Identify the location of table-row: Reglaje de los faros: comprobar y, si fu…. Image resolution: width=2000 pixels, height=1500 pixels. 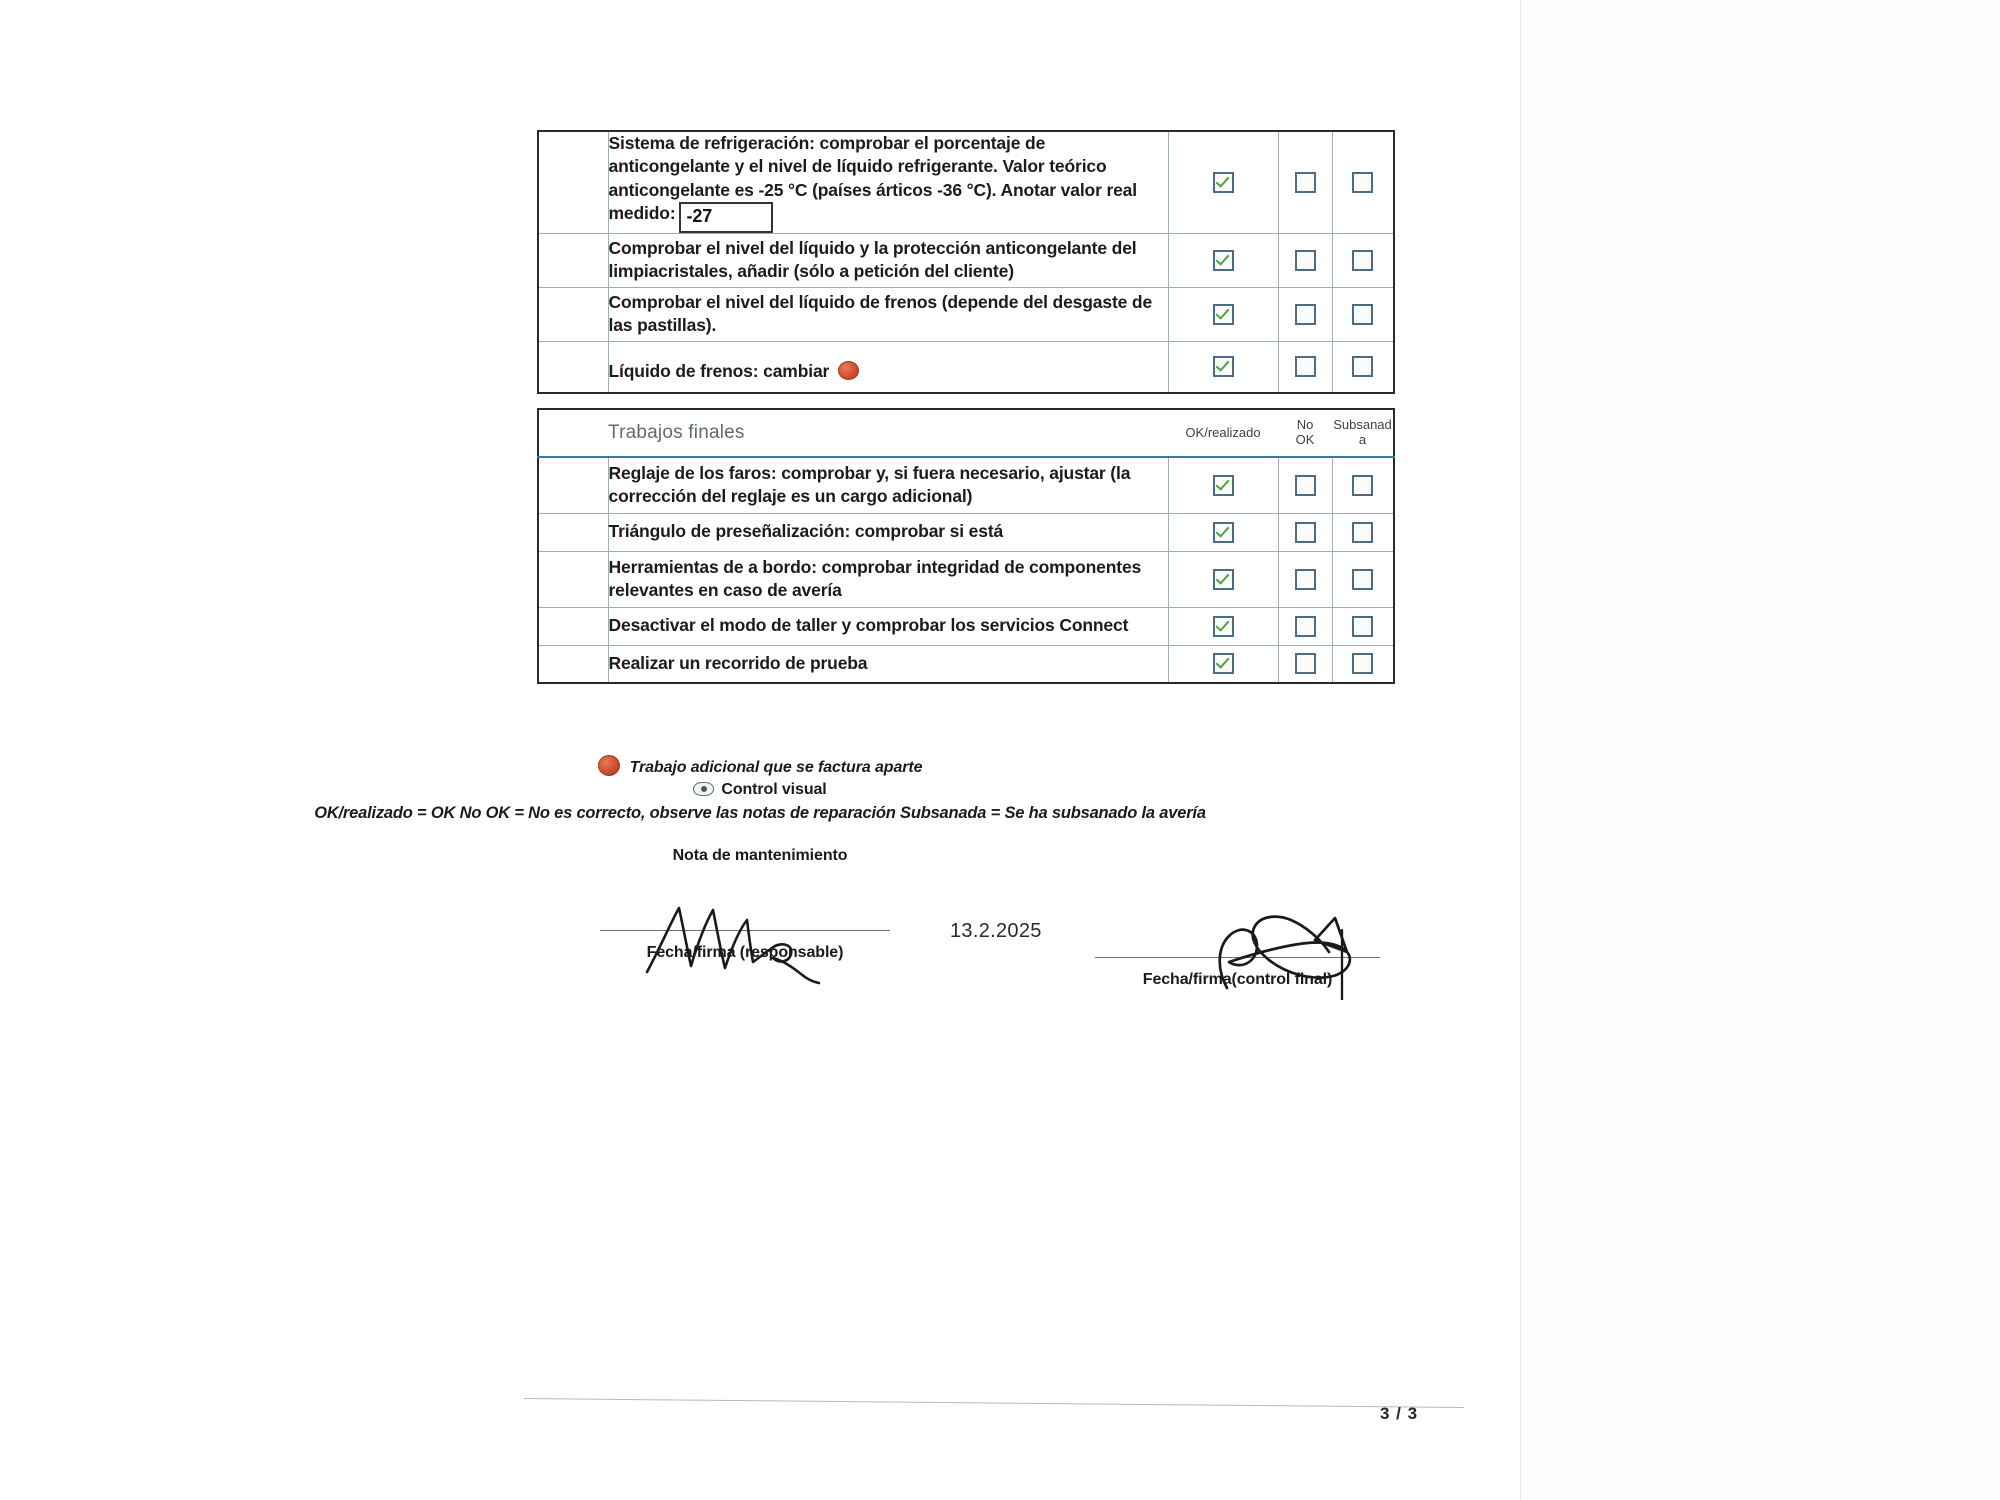
(966, 485).